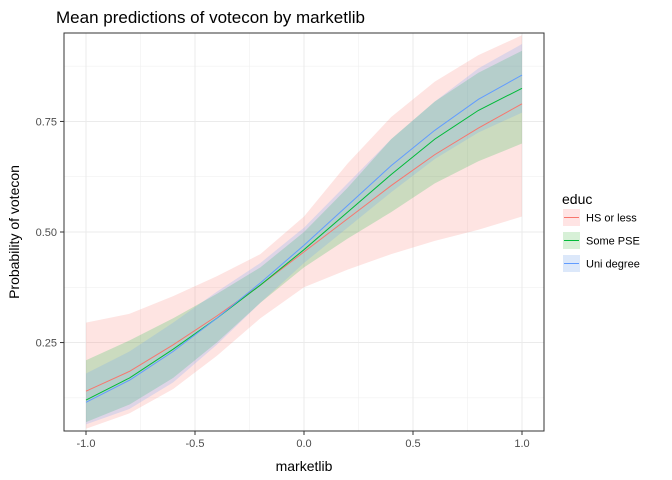 This screenshot has width=672, height=480. Describe the element at coordinates (46, 344) in the screenshot. I see `y-tick-label: 0.25` at that location.